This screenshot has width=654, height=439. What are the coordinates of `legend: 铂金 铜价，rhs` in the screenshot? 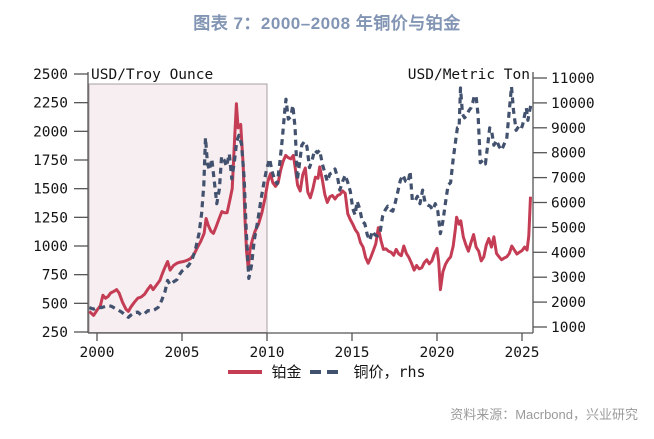 It's located at (327, 372).